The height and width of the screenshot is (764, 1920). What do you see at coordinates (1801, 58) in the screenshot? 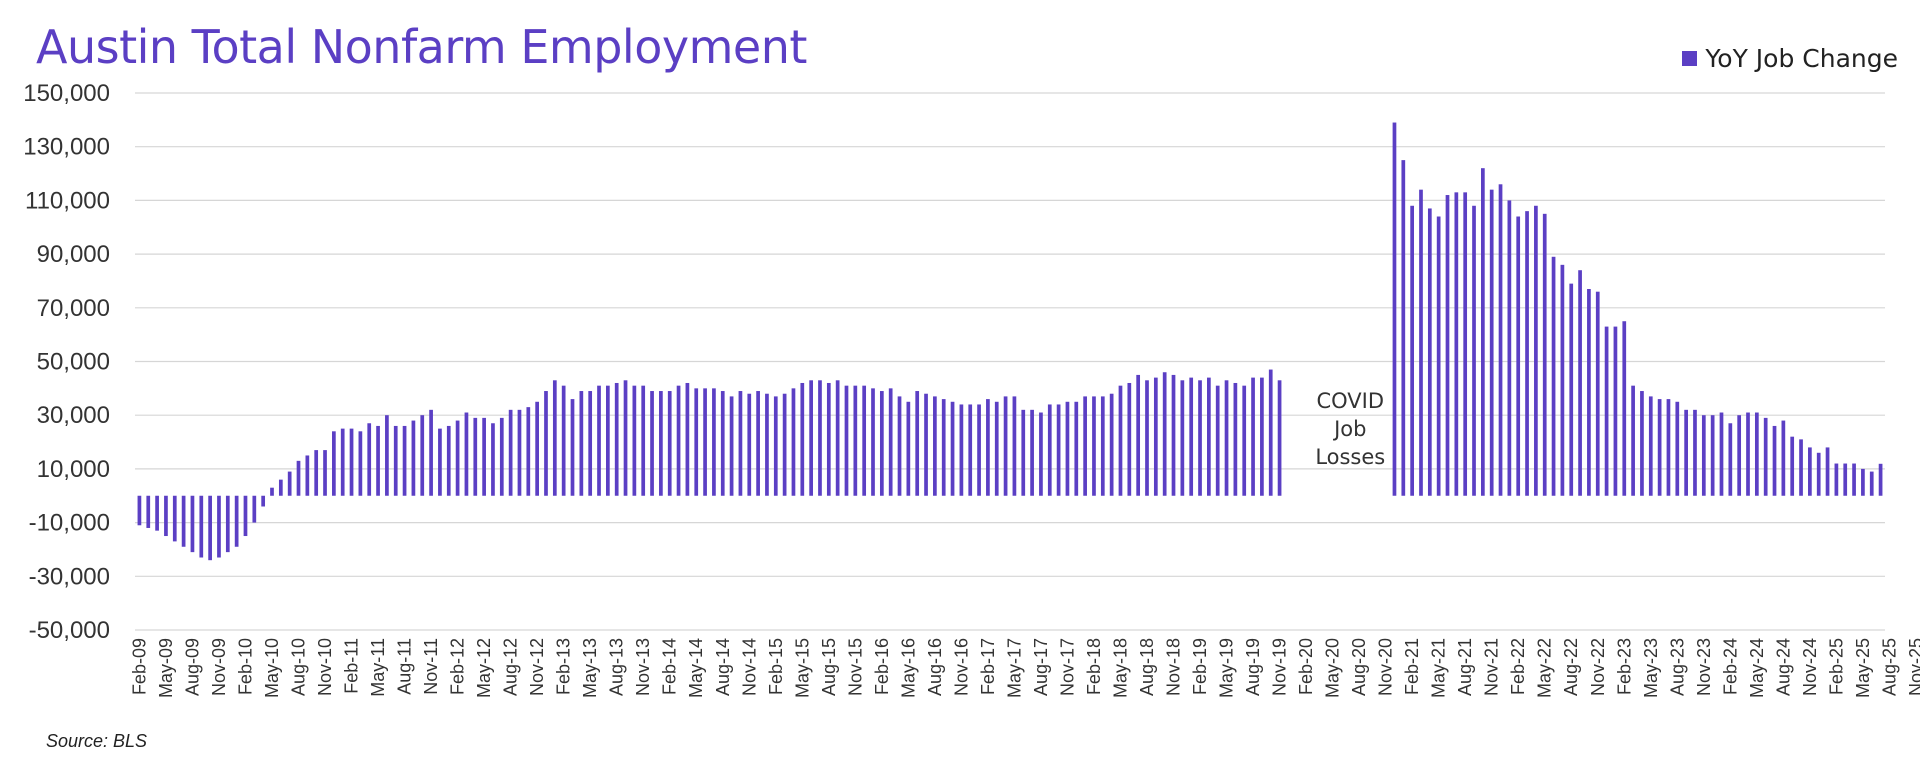
I see `legend-label: YoY Job Change` at bounding box center [1801, 58].